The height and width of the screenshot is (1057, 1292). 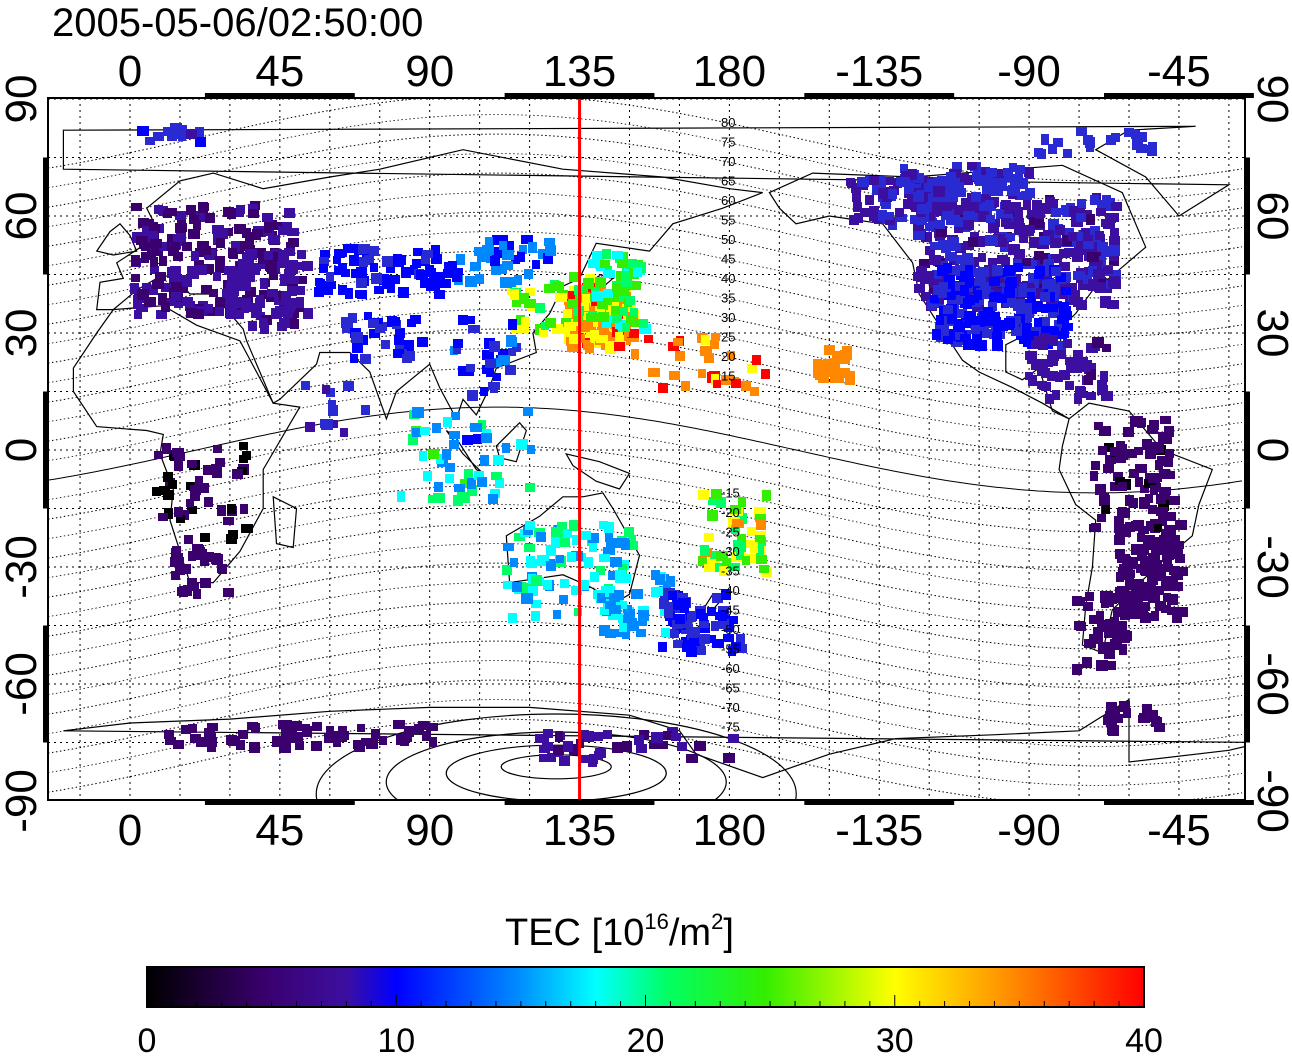 I want to click on maglat-label: 55, so click(x=728, y=219).